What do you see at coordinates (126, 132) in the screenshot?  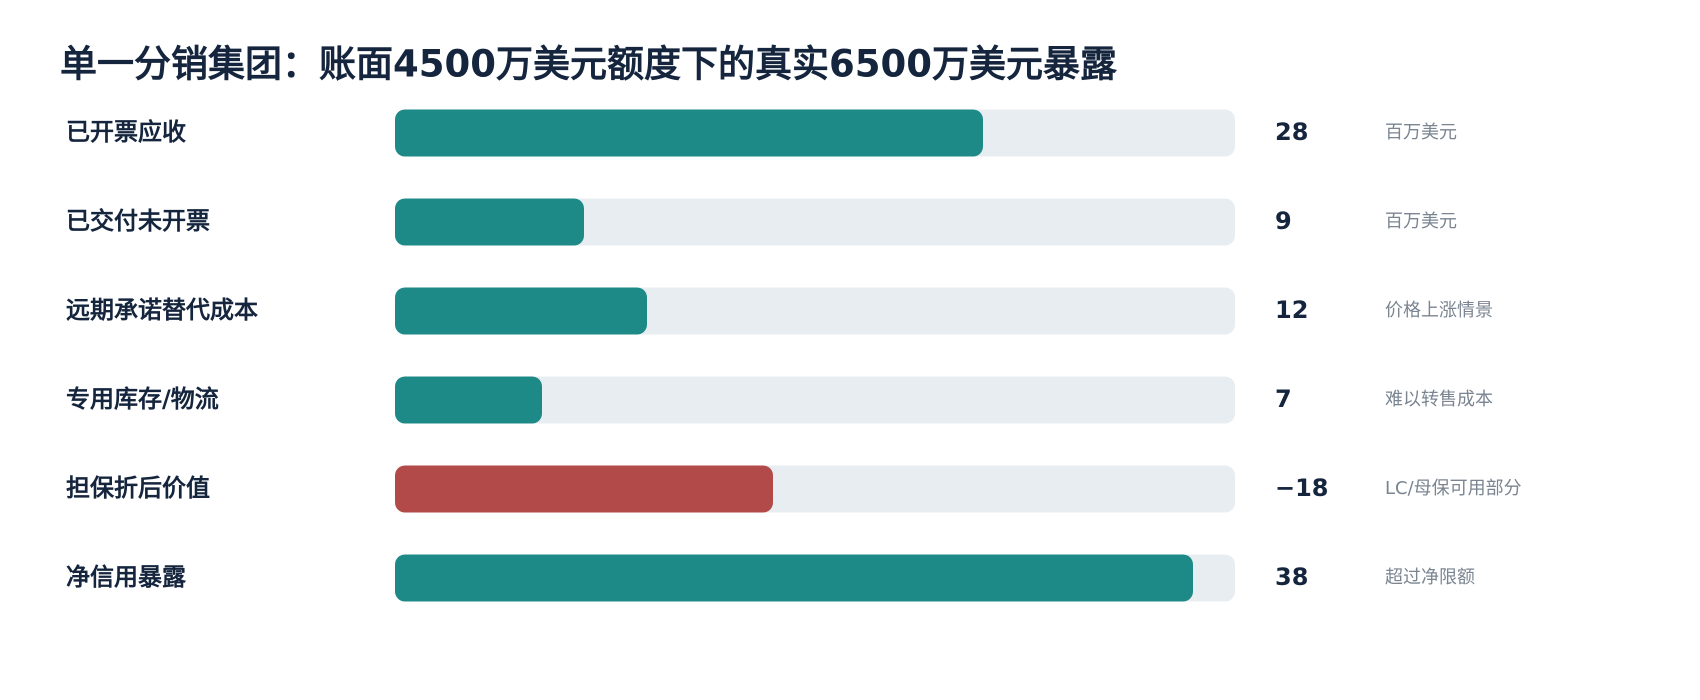 I see `category-label: 已开票应收` at bounding box center [126, 132].